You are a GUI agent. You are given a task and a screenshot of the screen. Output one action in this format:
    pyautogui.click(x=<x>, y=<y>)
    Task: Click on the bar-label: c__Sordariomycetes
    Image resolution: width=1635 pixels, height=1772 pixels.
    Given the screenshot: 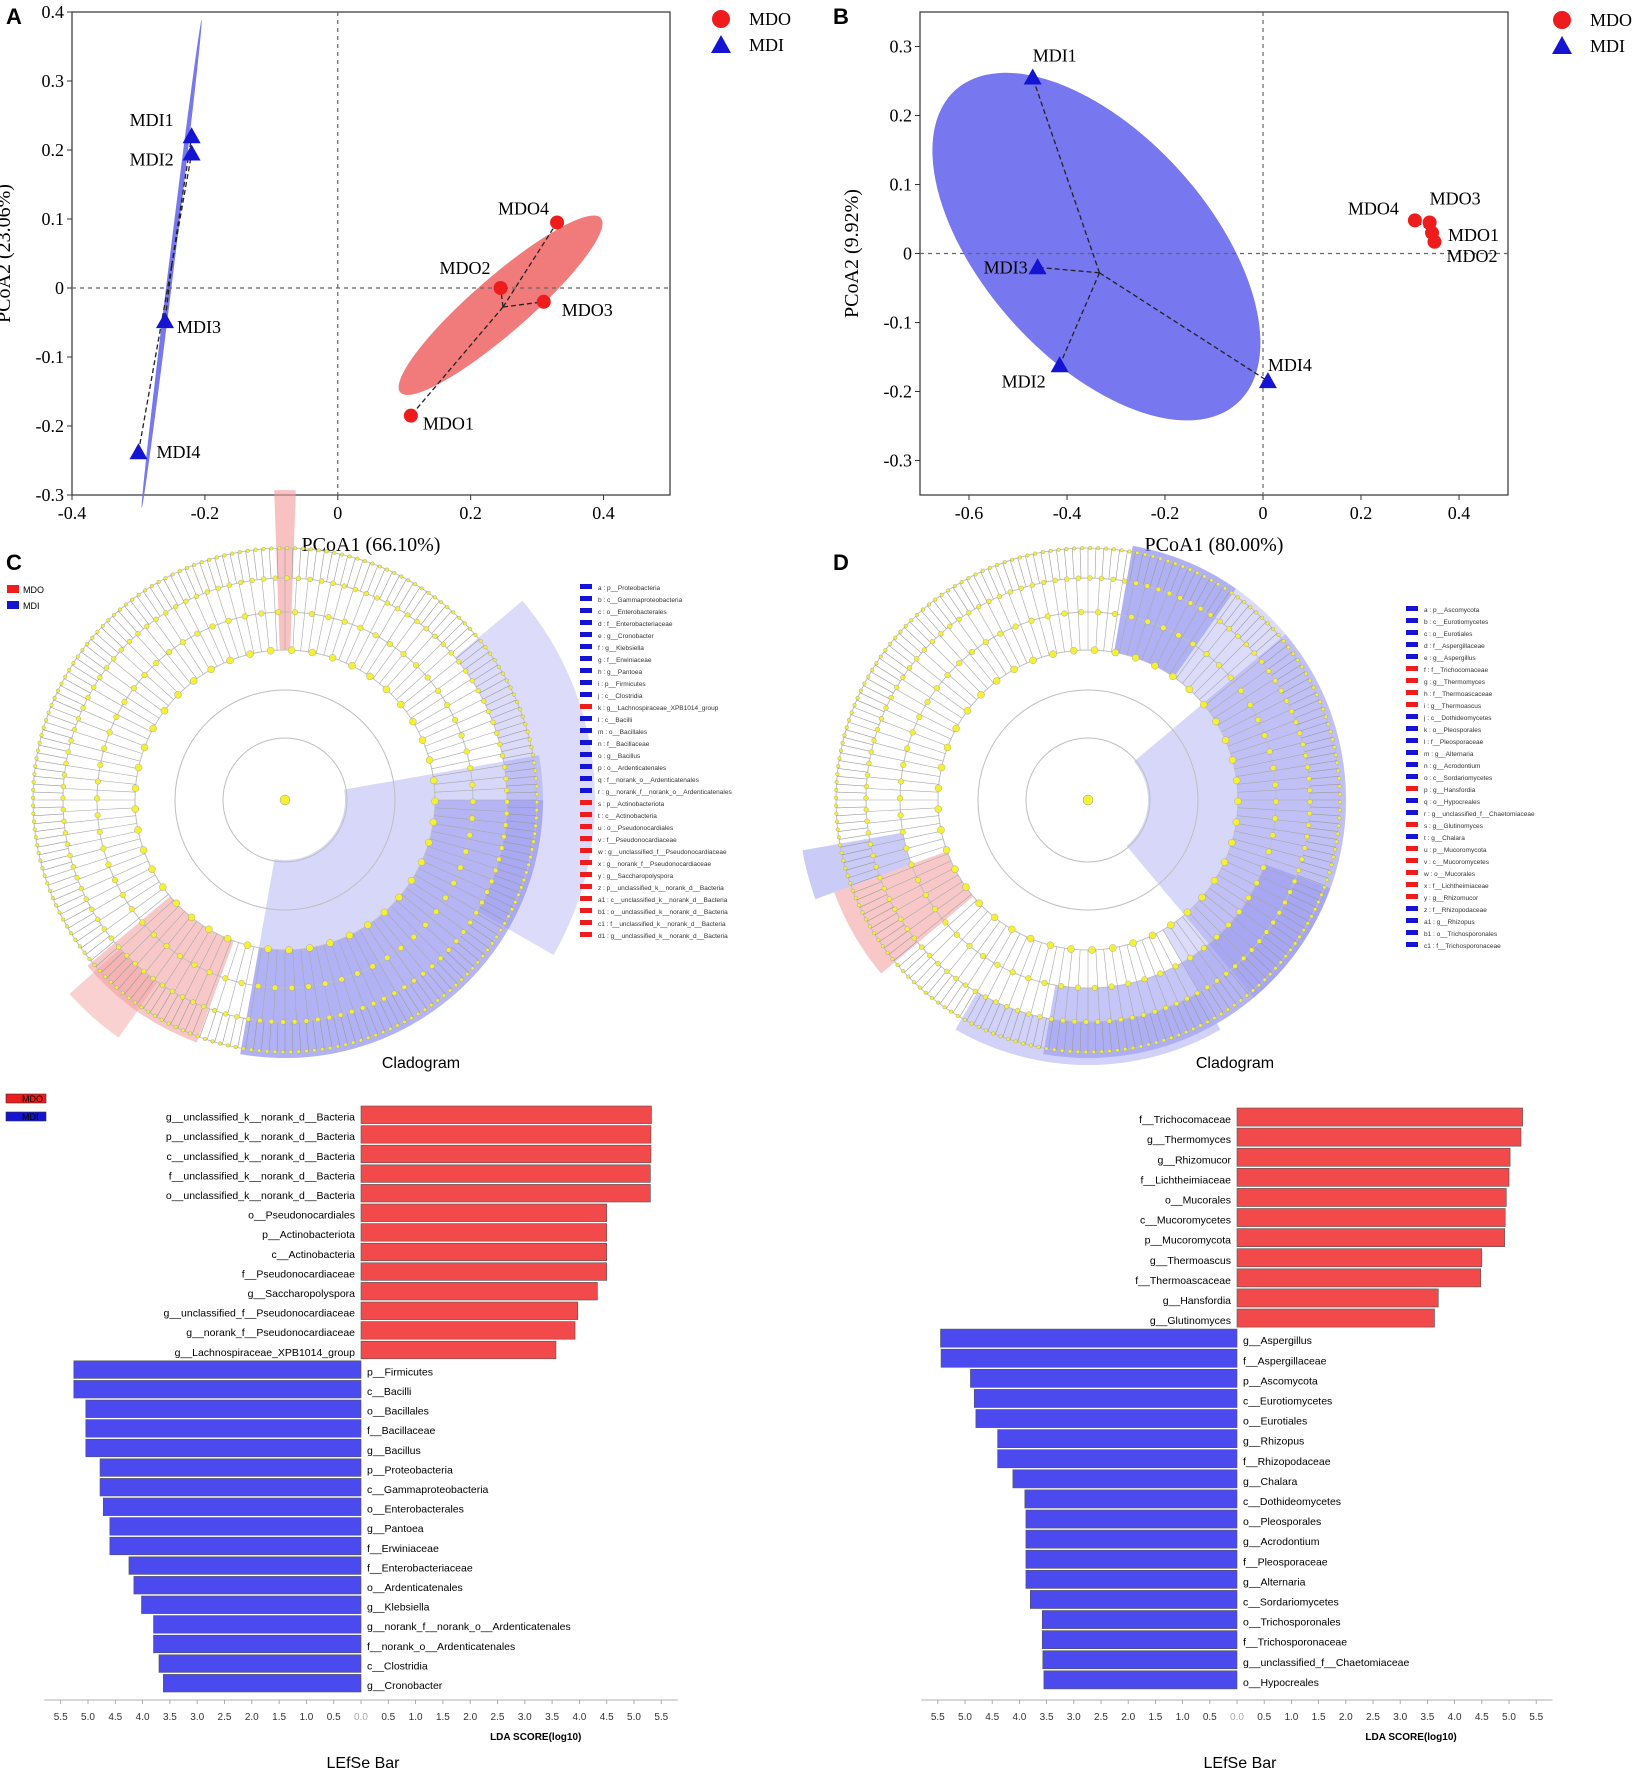 What is the action you would take?
    pyautogui.click(x=1291, y=1603)
    